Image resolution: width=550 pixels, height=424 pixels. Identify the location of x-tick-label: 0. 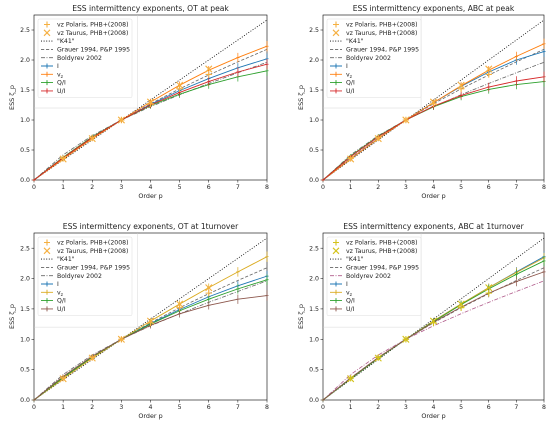
(323, 407).